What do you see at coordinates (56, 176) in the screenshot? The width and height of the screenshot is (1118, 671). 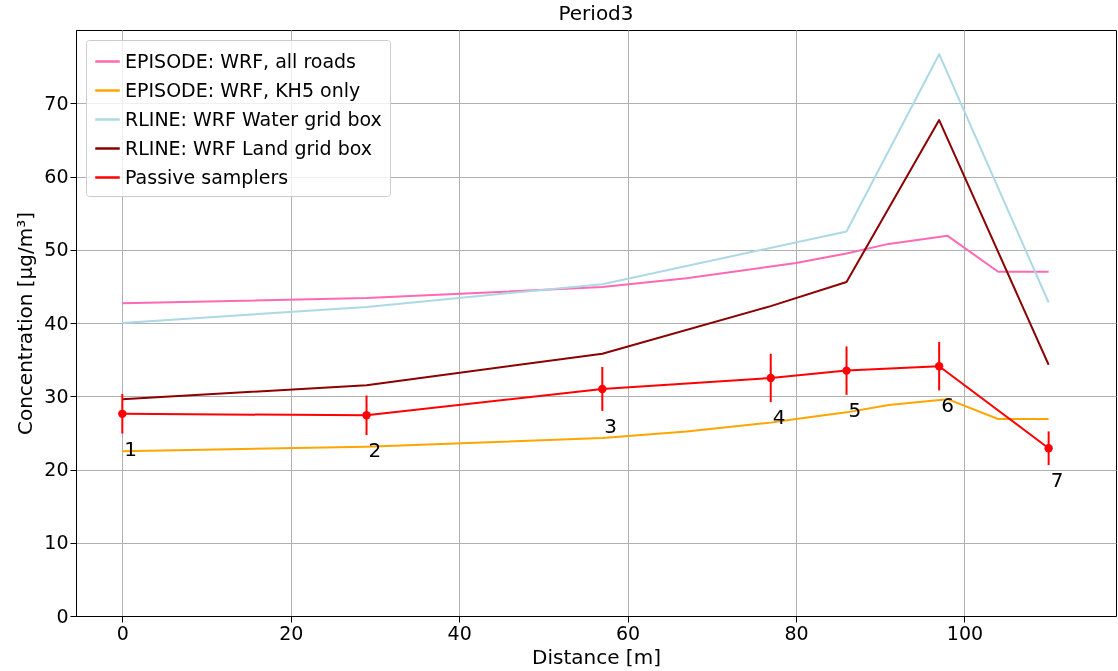 I see `y-tick-label: 60` at bounding box center [56, 176].